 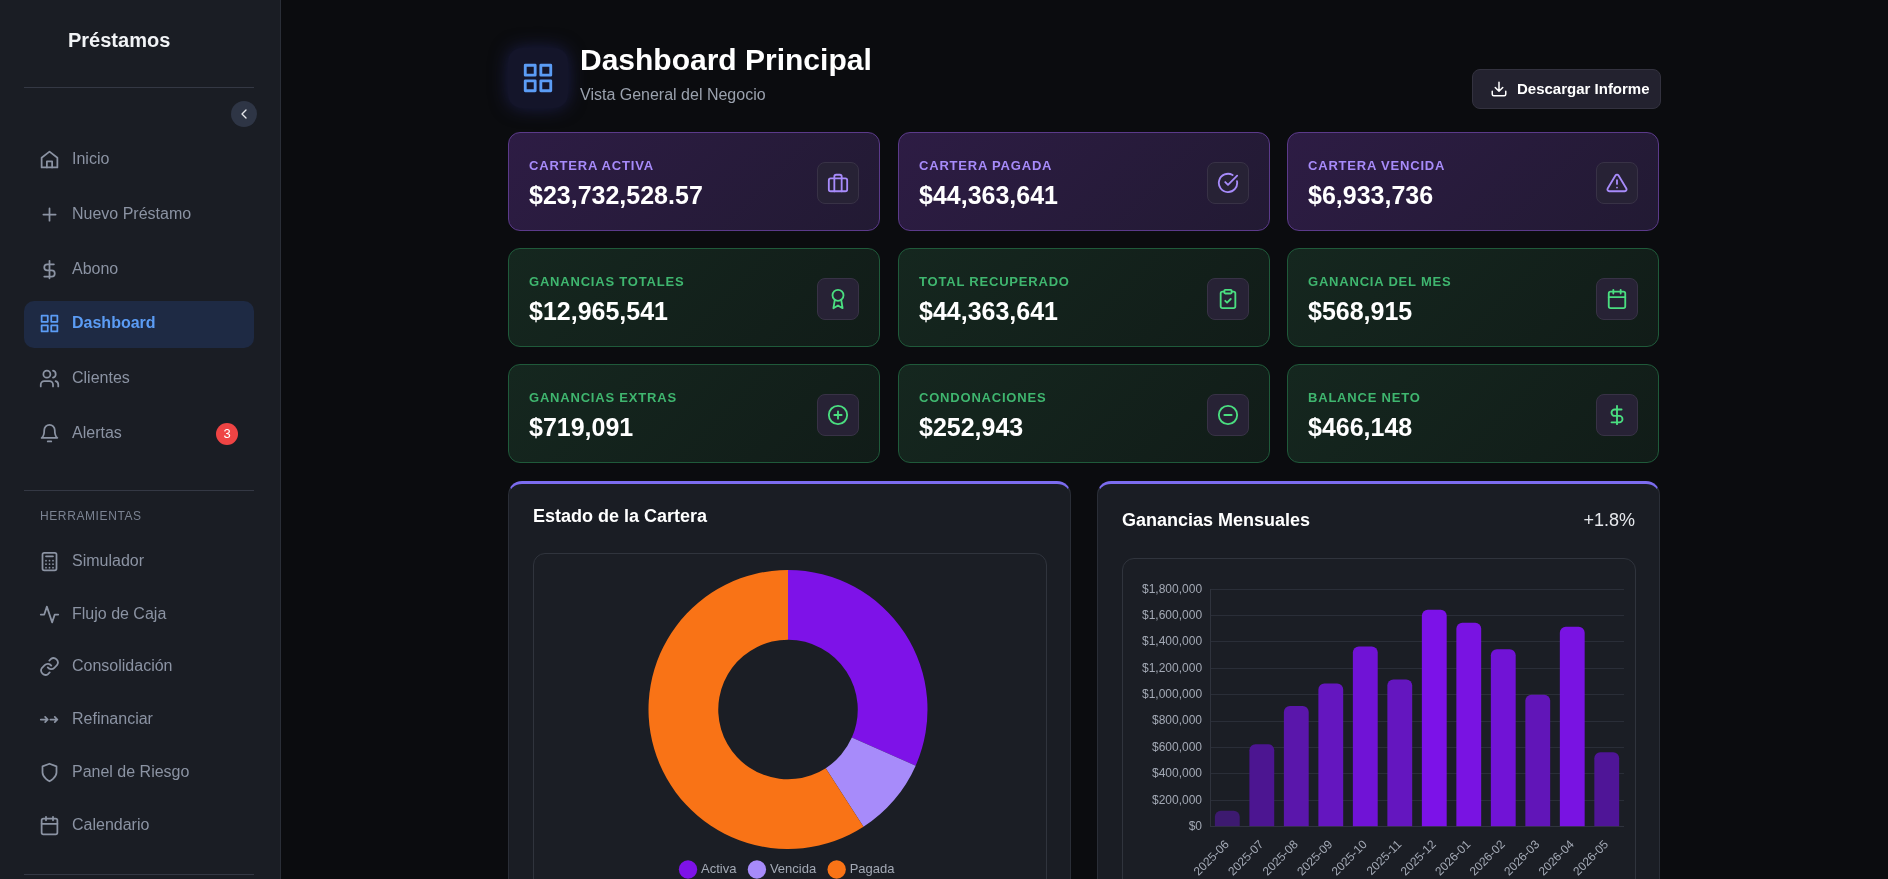 I want to click on legend-label: Activa, so click(x=719, y=869).